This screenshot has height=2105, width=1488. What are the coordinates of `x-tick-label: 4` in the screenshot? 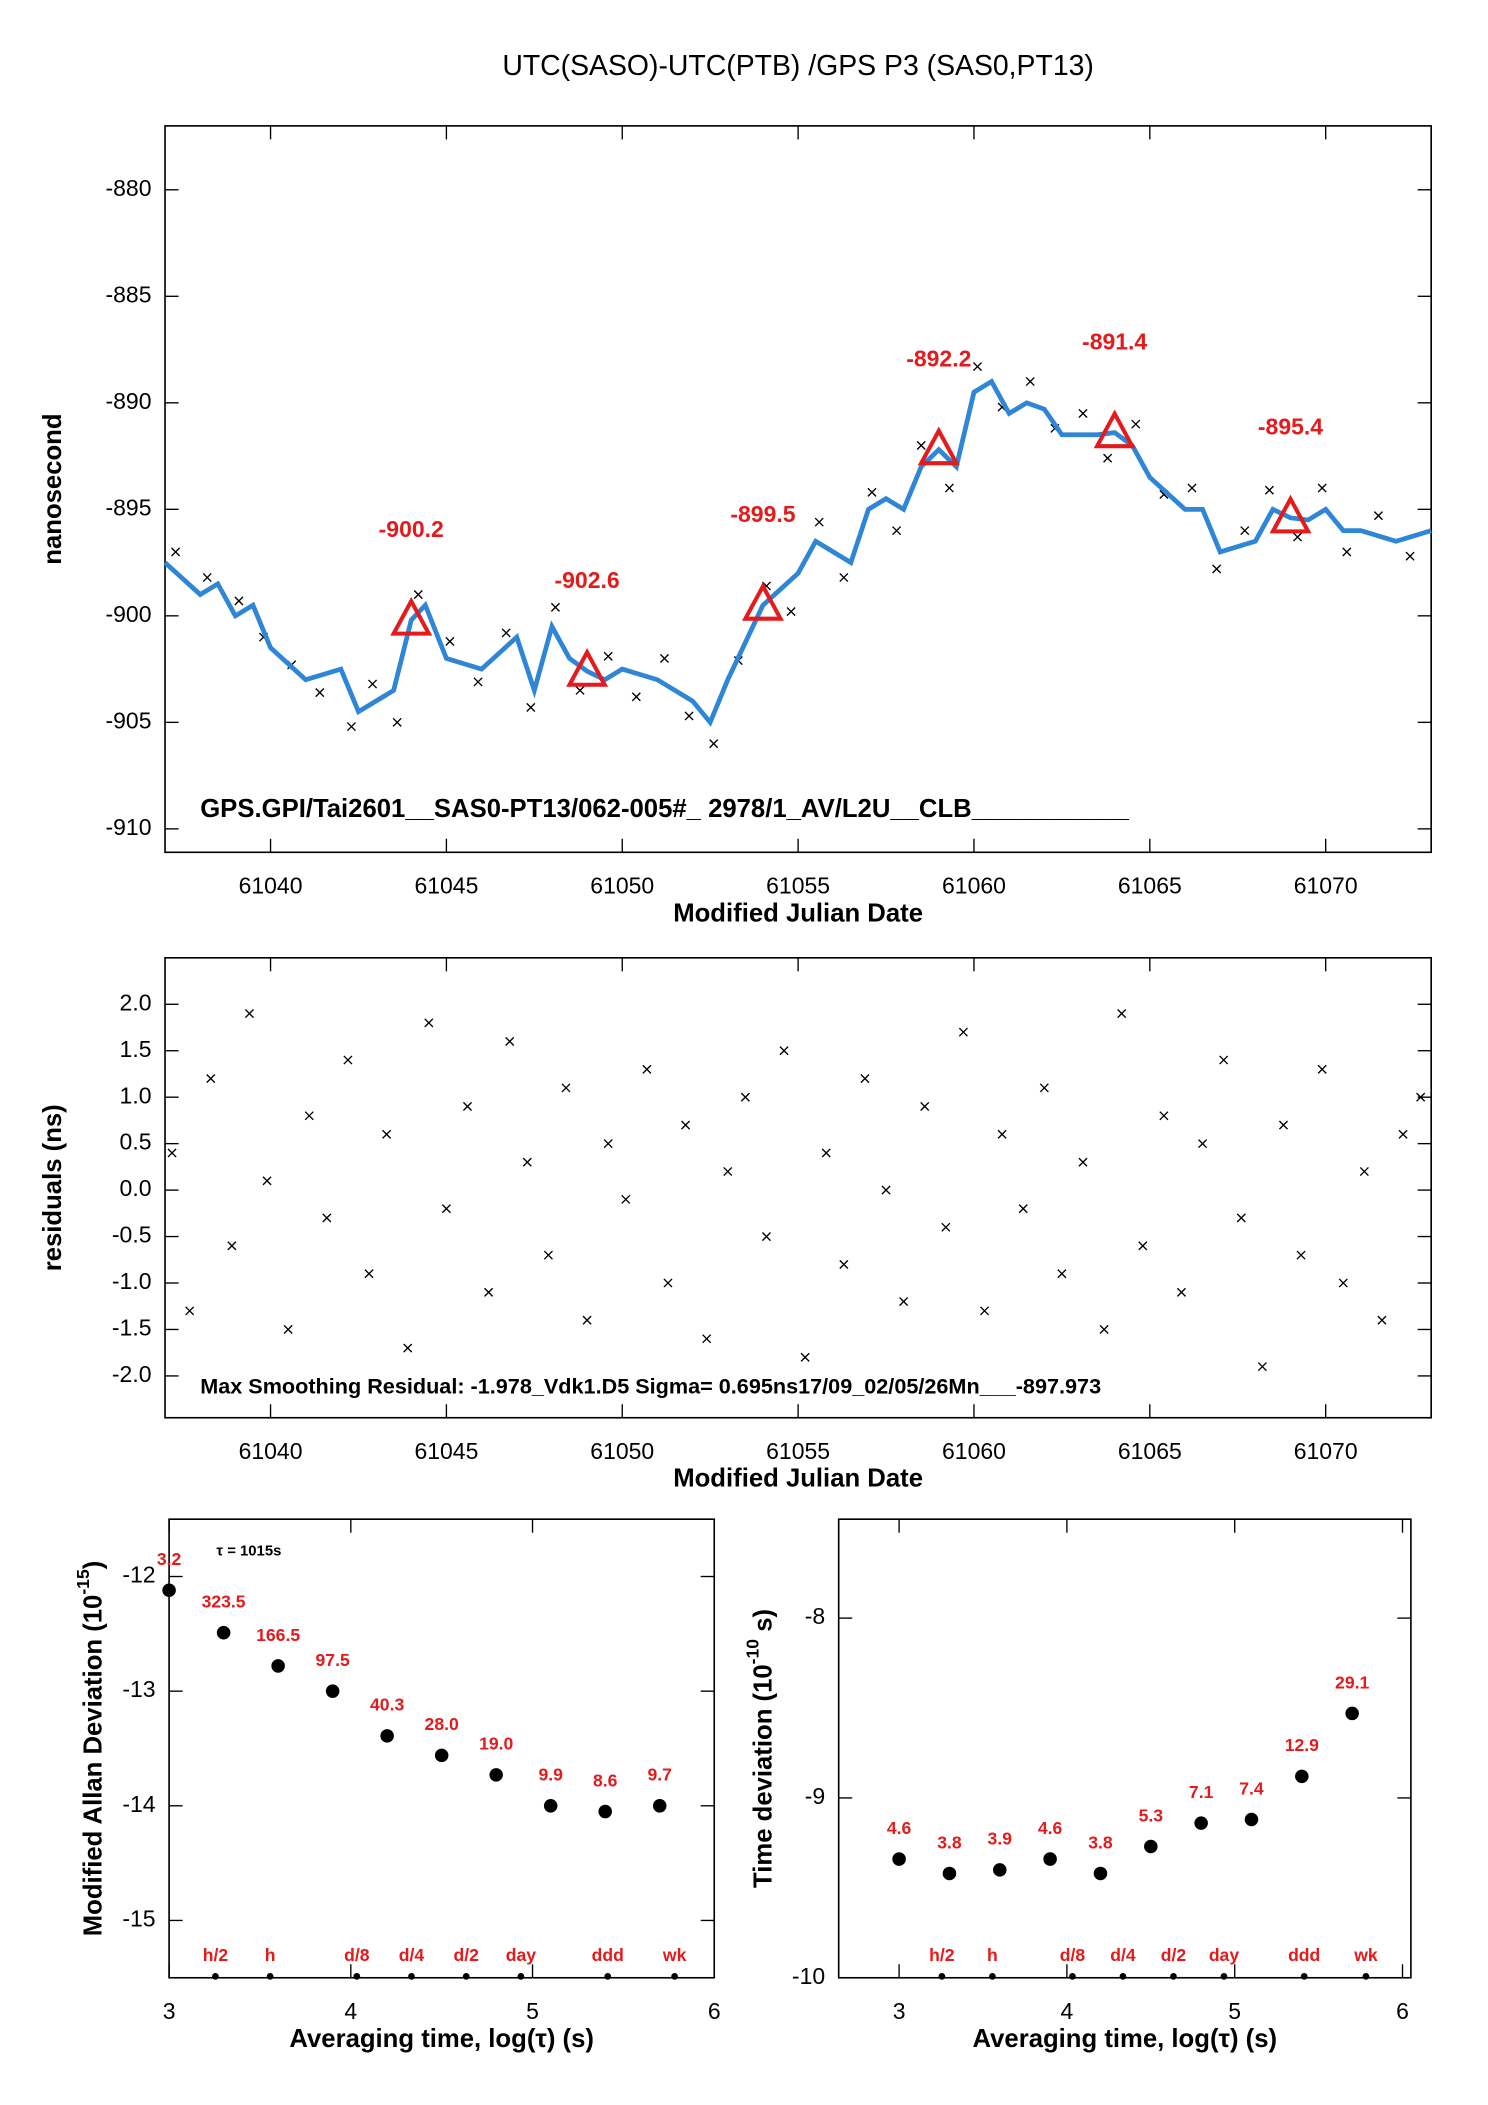 It's located at (350, 2011).